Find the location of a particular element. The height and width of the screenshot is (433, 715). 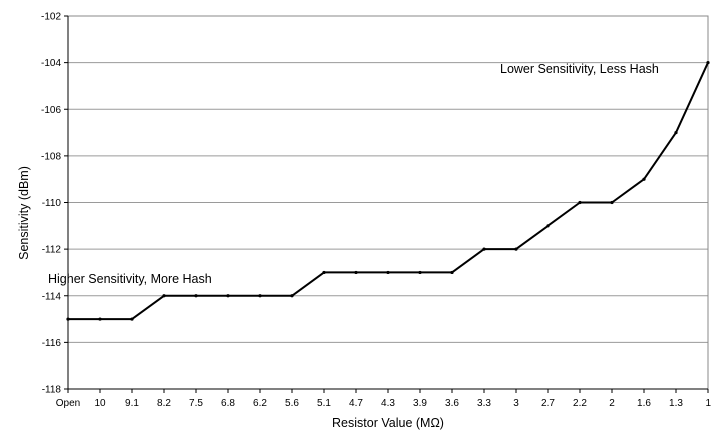

x-tick-label: 2.2 is located at coordinates (580, 403).